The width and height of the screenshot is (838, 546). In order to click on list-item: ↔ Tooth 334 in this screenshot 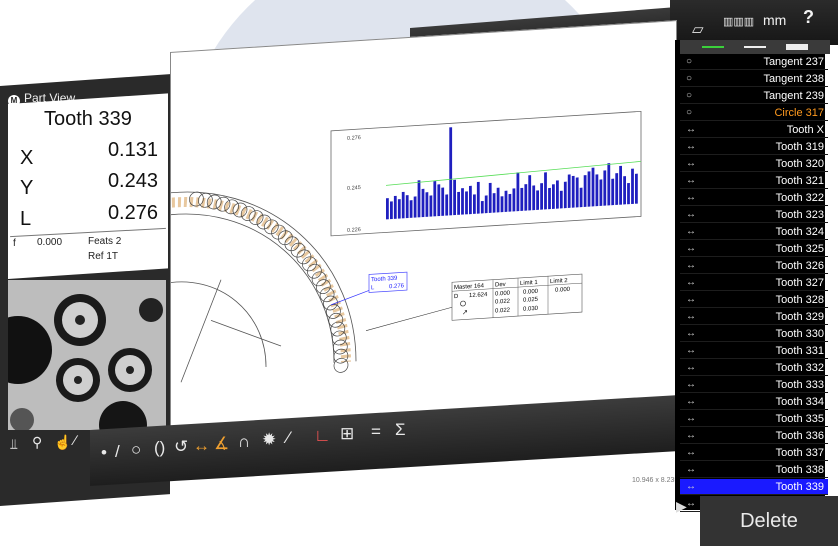, I will do `click(754, 402)`.